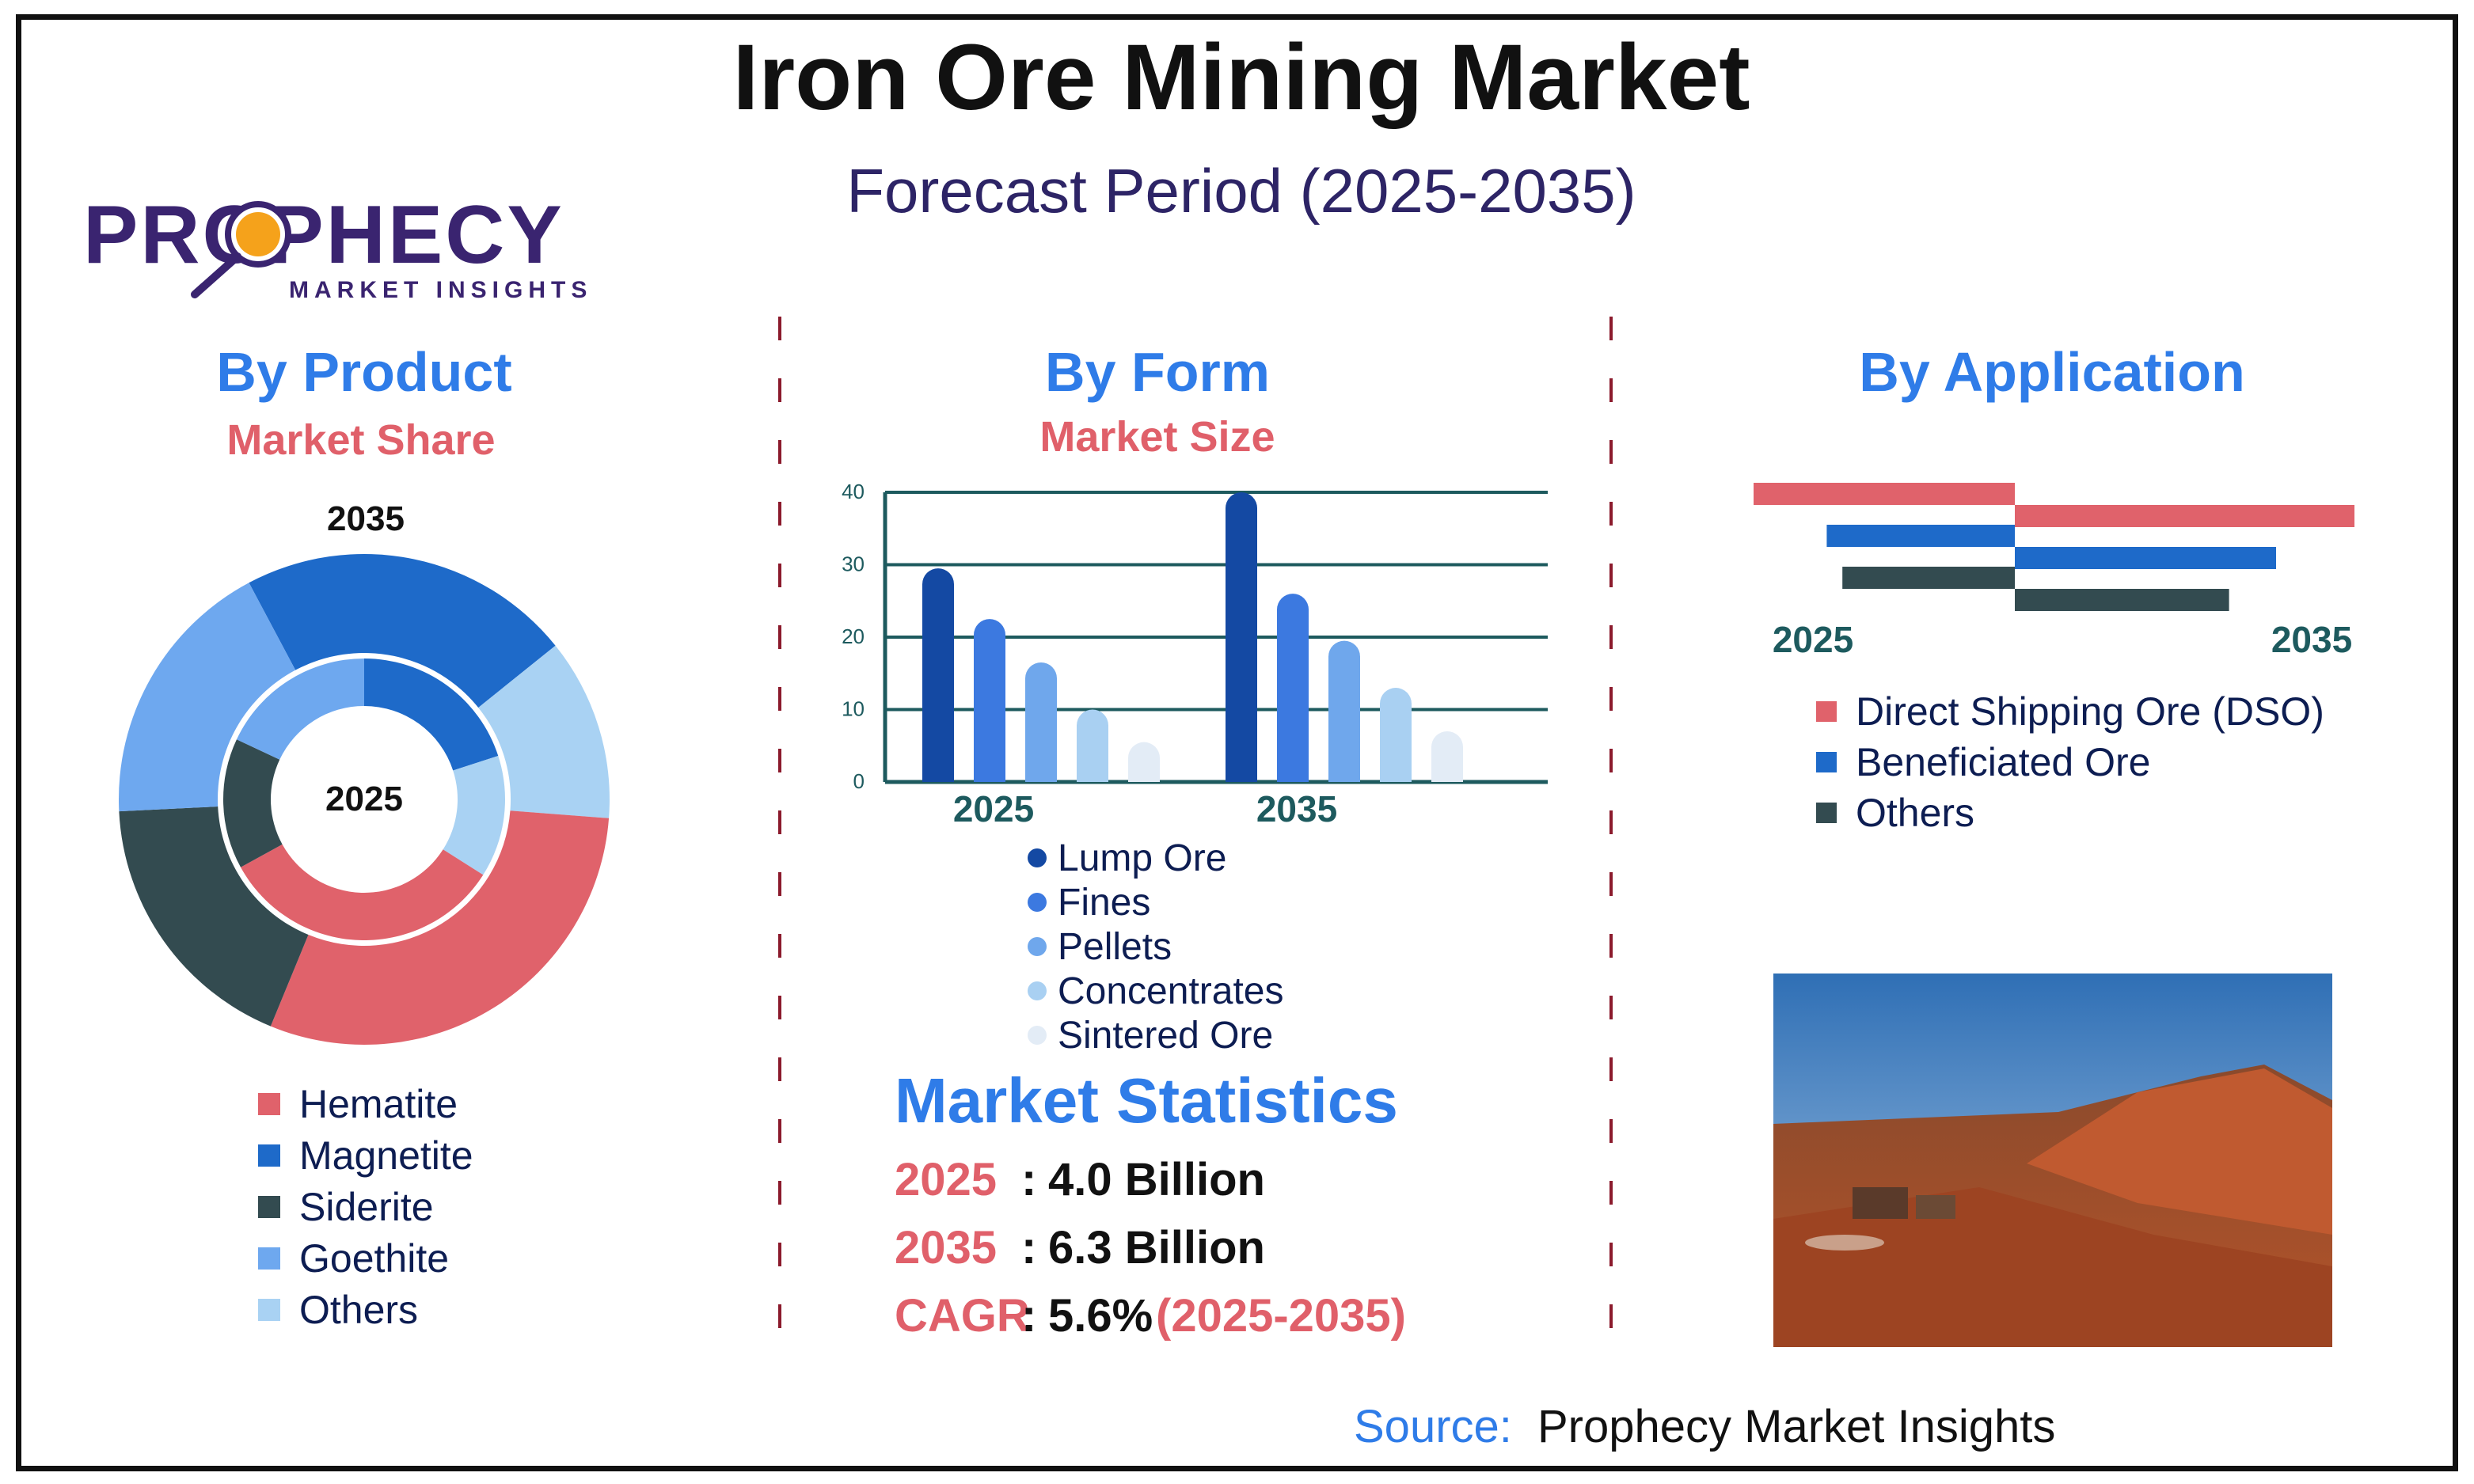 This screenshot has width=2474, height=1484. What do you see at coordinates (378, 1104) in the screenshot?
I see `legend-label: Hematite` at bounding box center [378, 1104].